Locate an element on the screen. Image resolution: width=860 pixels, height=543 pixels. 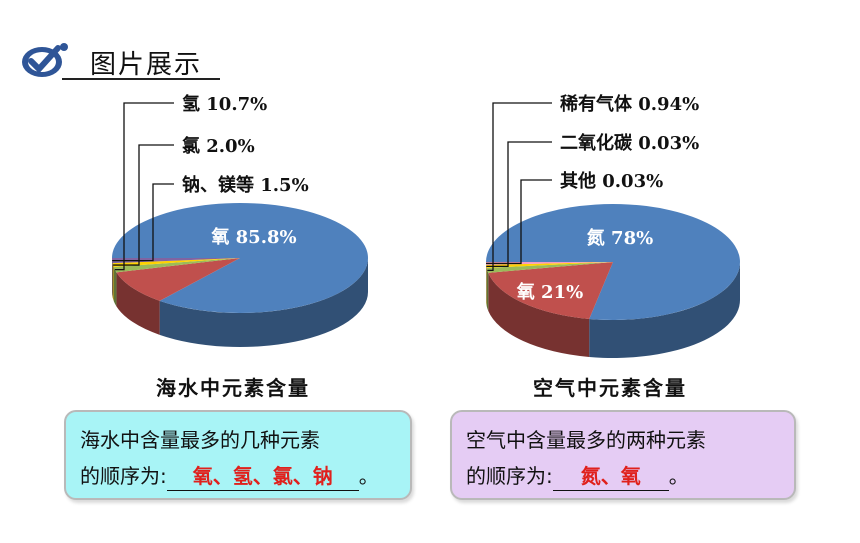
sea-question-box: 海水中含量最多的几种元素 的顺序为: 氧、氢、氯、钠。 is located at coordinates (238, 455).